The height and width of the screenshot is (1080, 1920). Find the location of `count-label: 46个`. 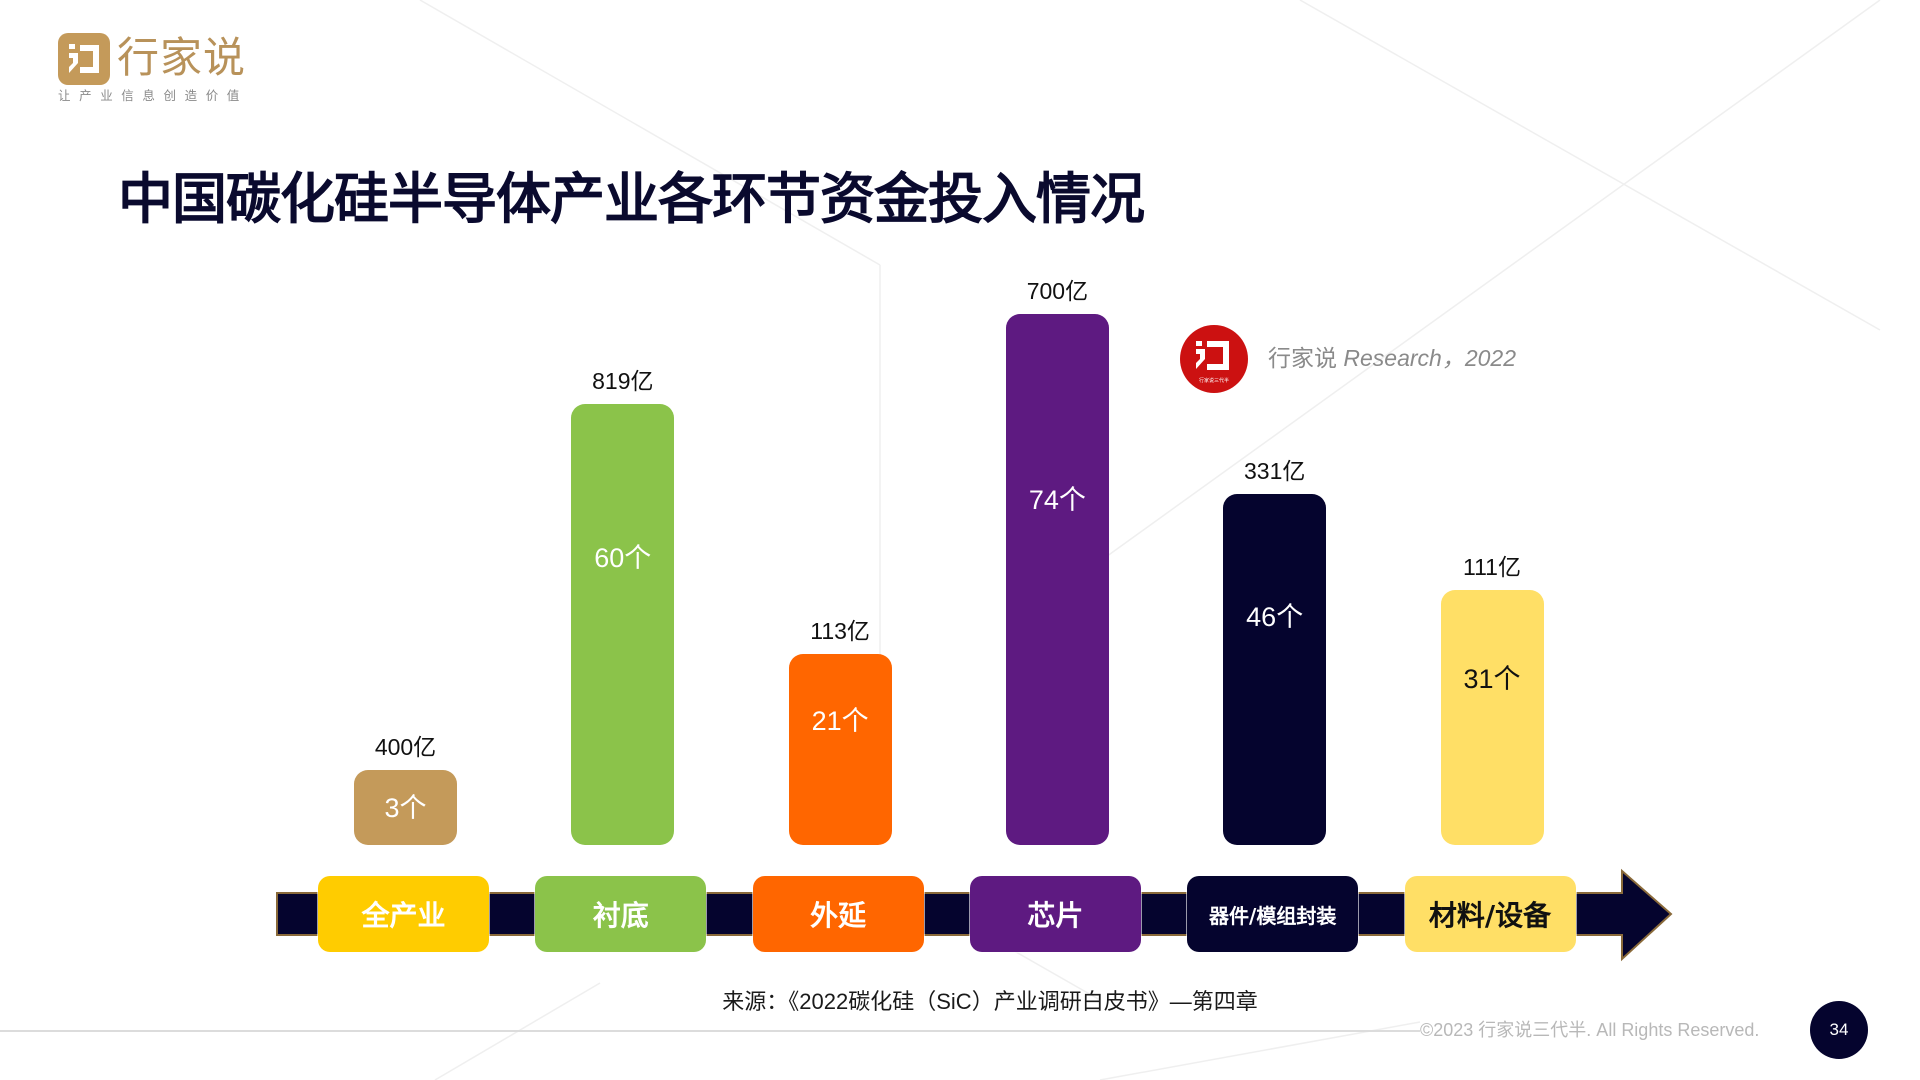

count-label: 46个 is located at coordinates (1275, 616).